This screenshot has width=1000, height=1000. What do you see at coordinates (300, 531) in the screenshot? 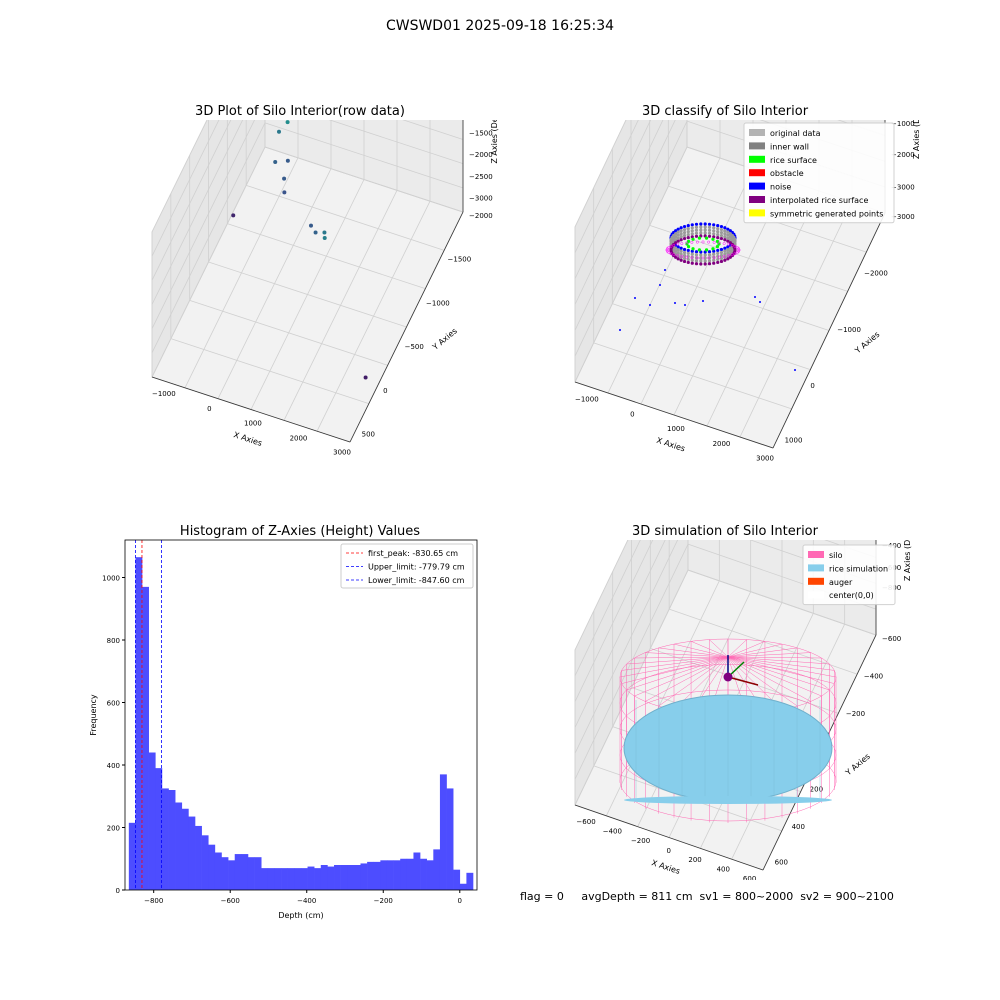
I see `histogram-title: Histogram of Z-Axies (Height) Values` at bounding box center [300, 531].